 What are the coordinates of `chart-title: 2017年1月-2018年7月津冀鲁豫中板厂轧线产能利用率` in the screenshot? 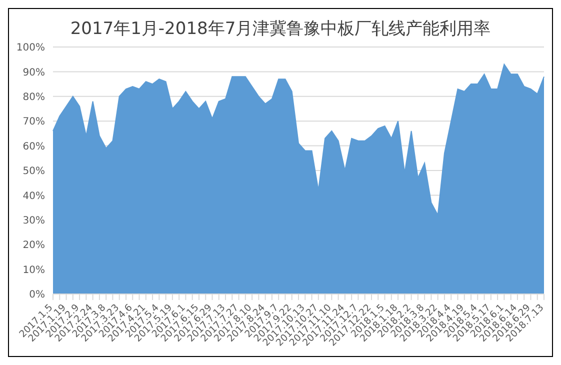 It's located at (280, 29).